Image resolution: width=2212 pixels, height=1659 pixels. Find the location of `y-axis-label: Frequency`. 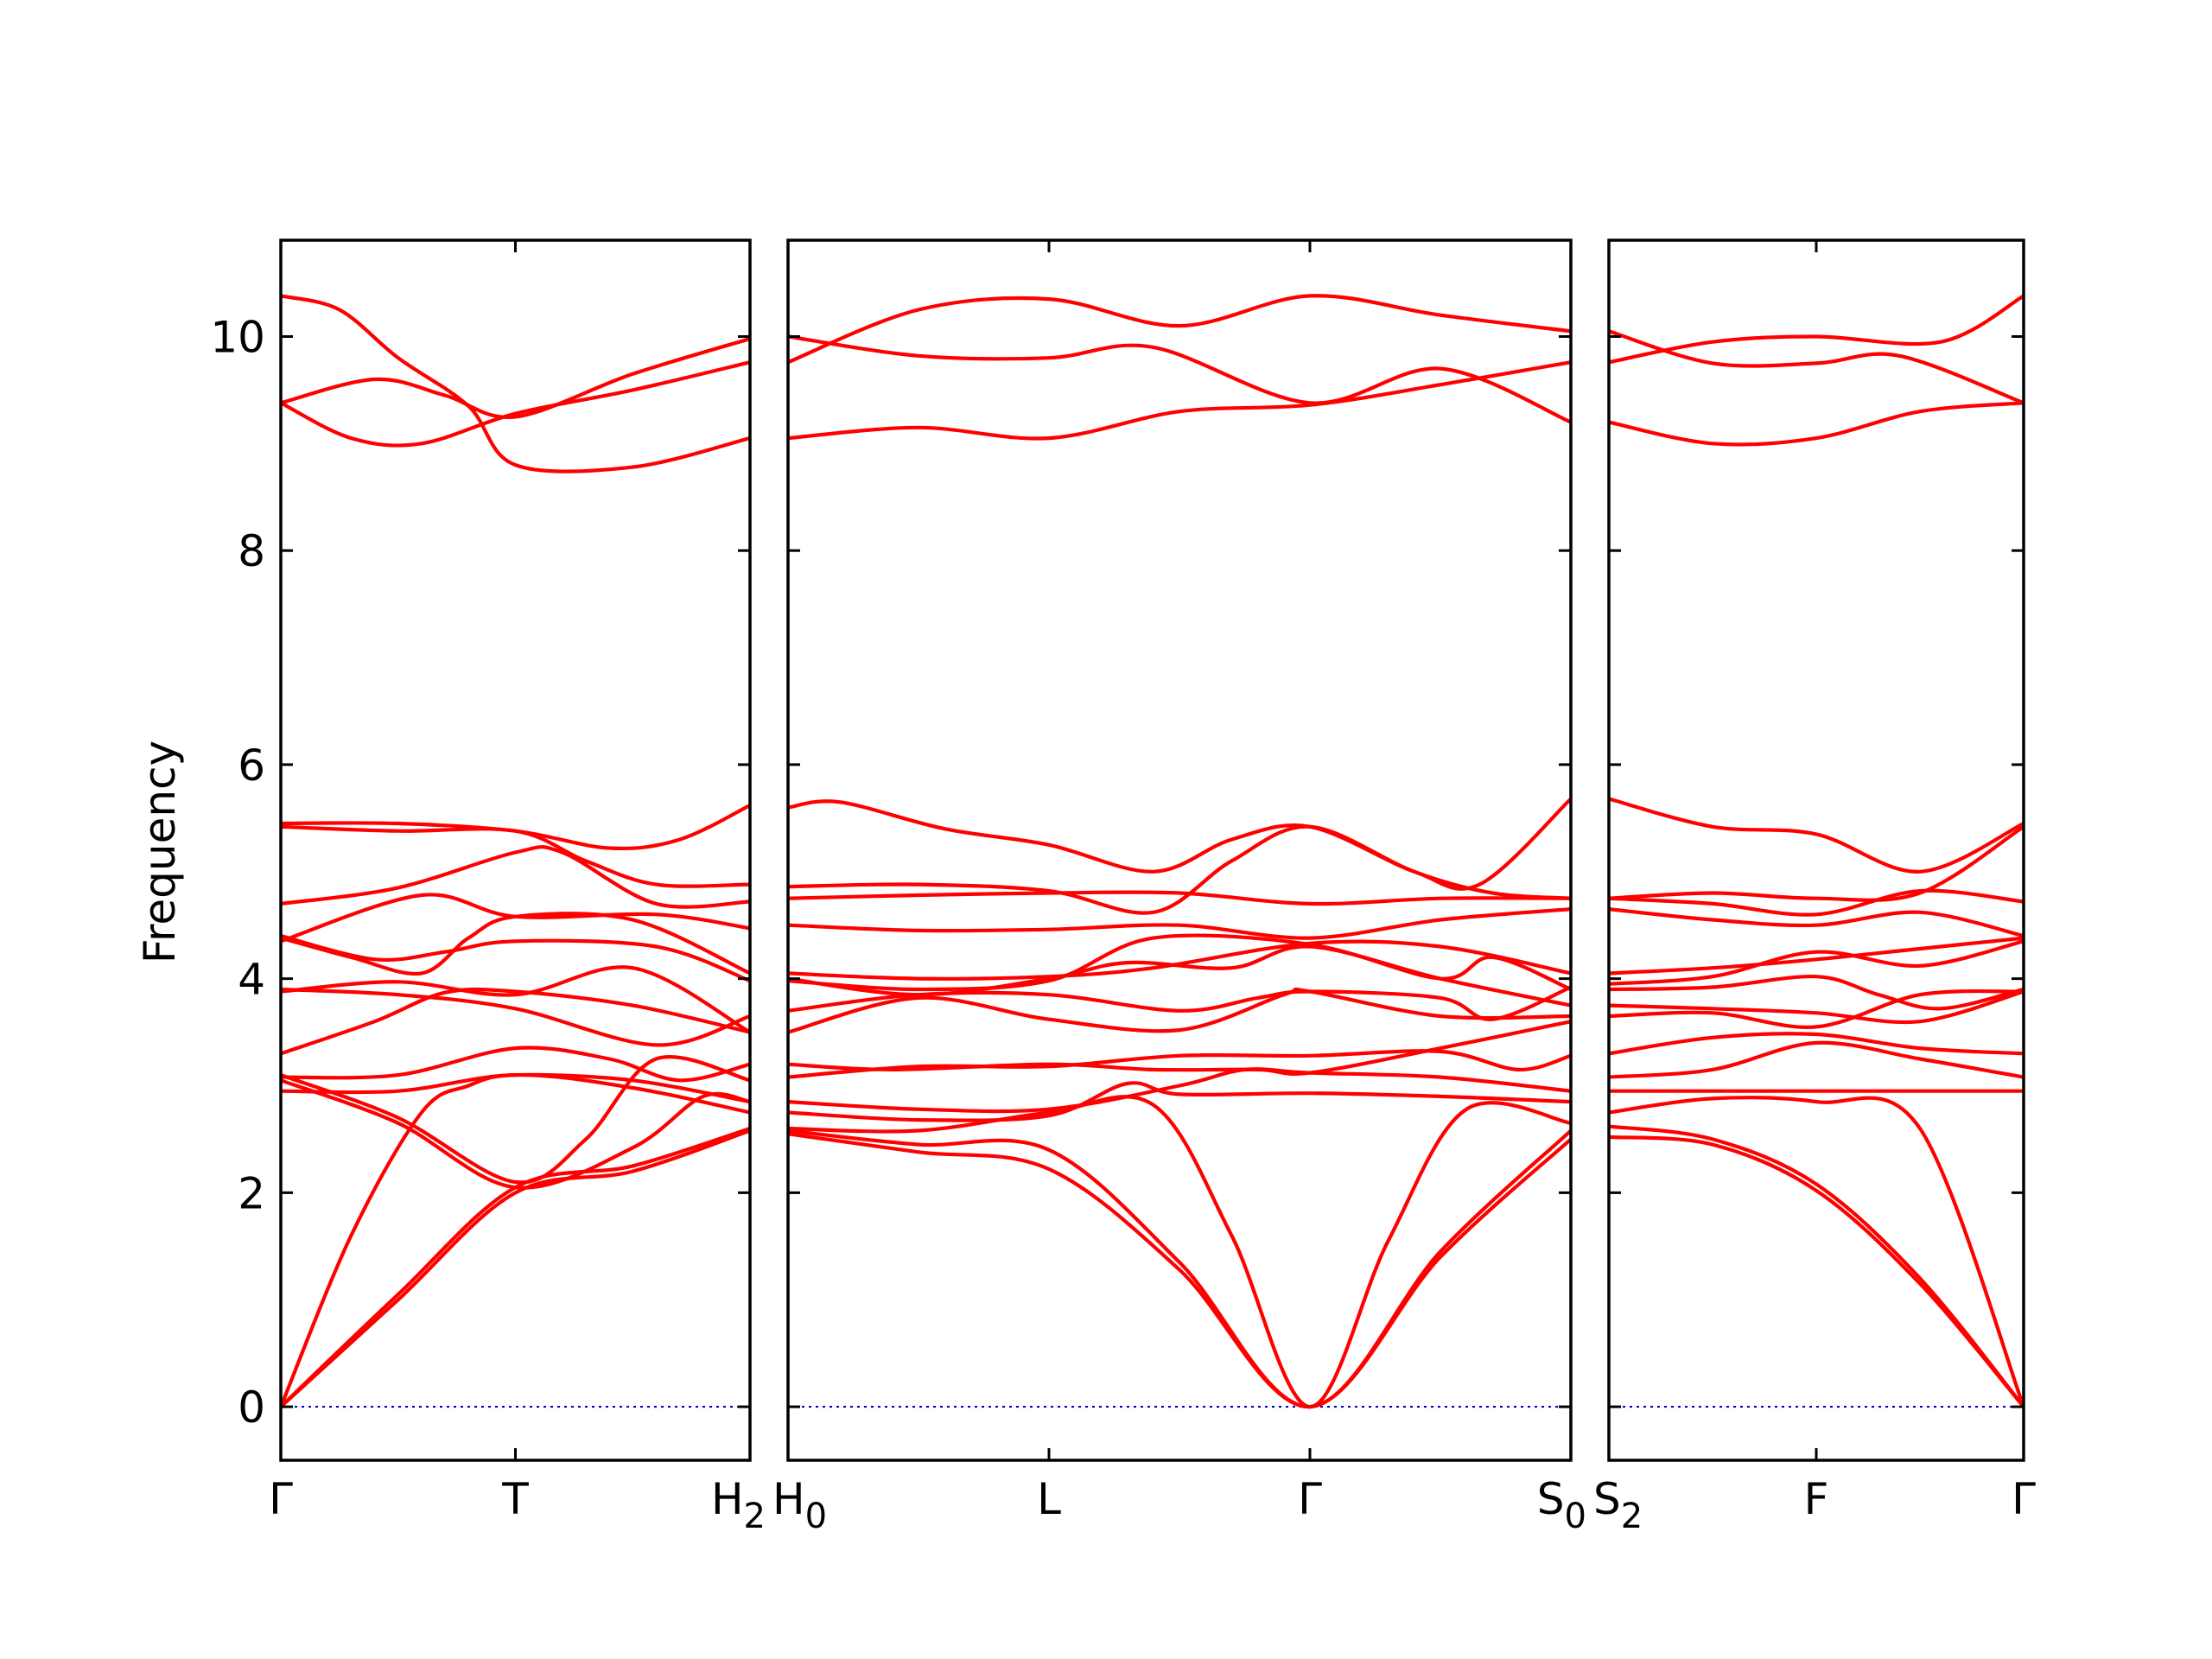

y-axis-label: Frequency is located at coordinates (160, 852).